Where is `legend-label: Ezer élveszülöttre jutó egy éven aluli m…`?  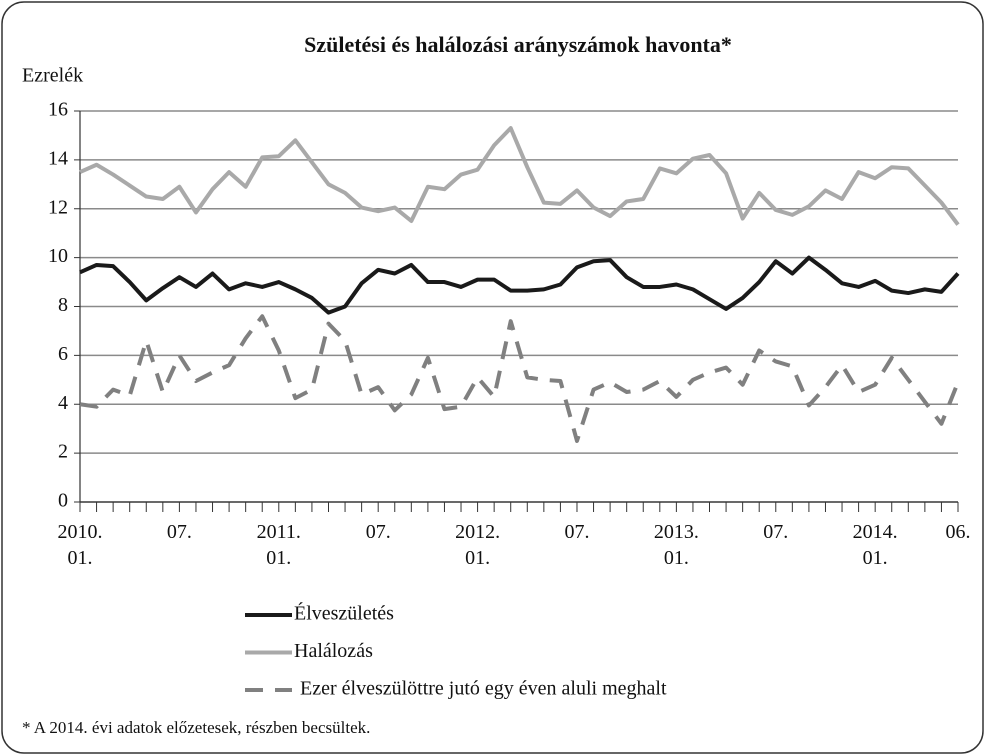 legend-label: Ezer élveszülöttre jutó egy éven aluli m… is located at coordinates (483, 689).